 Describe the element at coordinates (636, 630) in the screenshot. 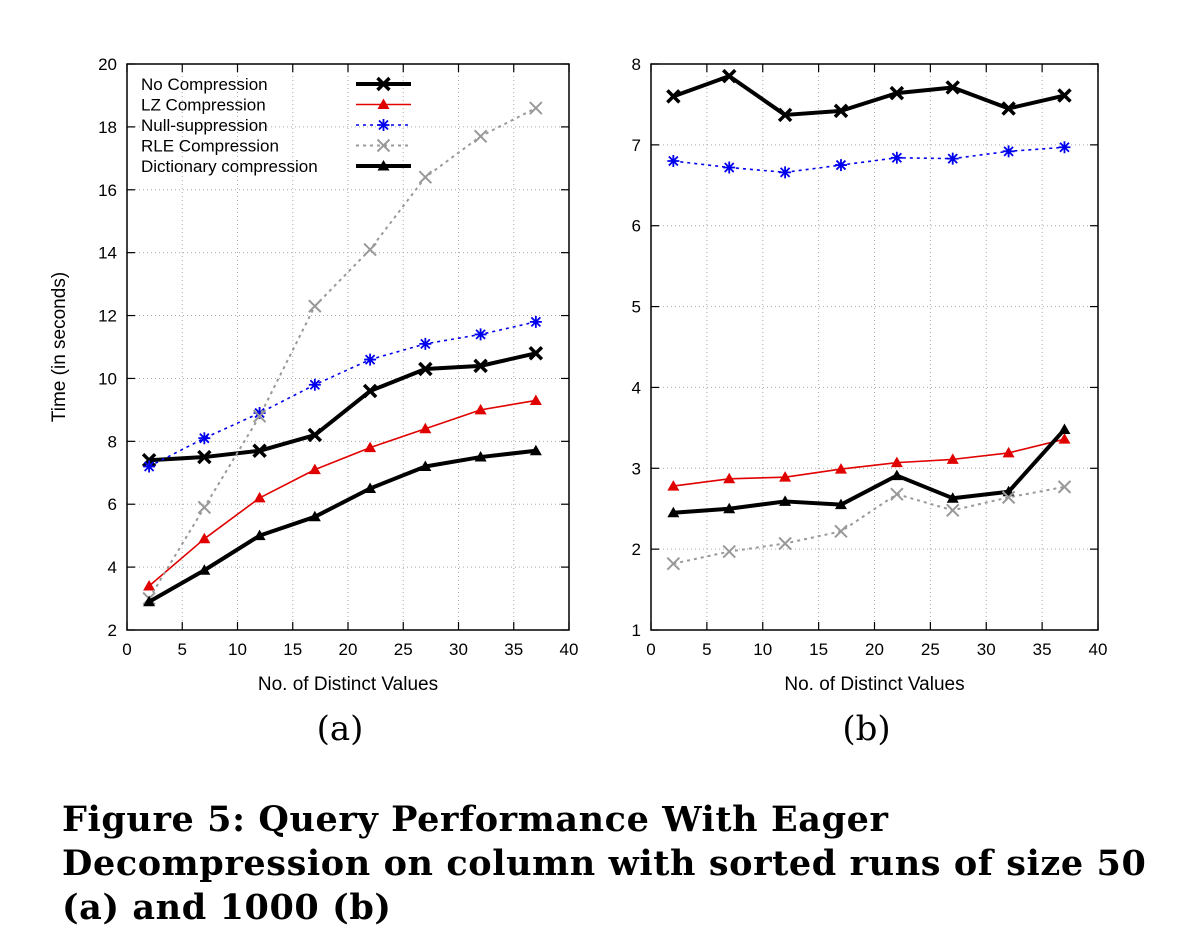

I see `y-tick-label: 1` at that location.